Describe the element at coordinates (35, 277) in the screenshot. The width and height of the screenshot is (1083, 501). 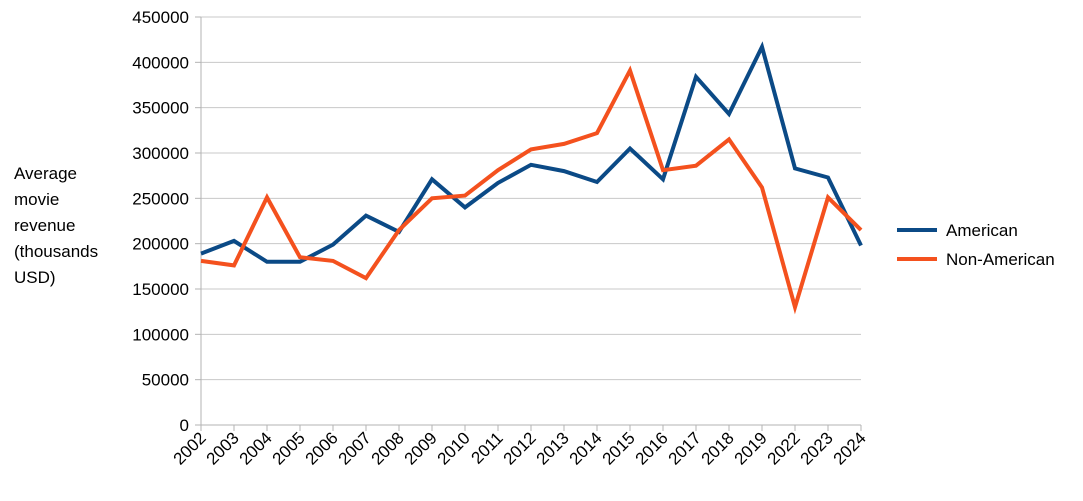
I see `y-axis-title-line: USD)` at that location.